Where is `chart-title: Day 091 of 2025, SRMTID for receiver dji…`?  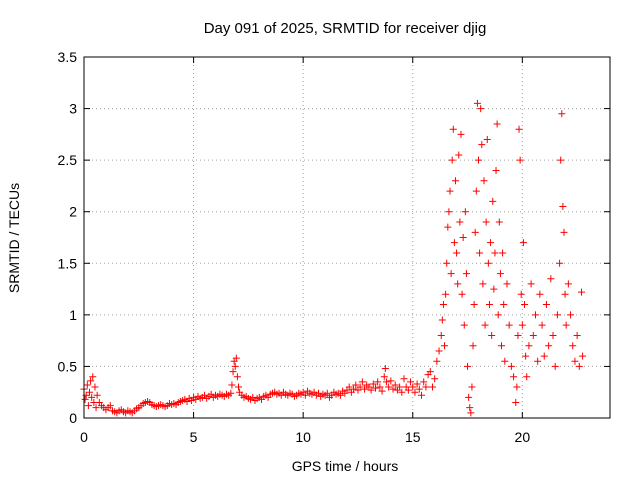
chart-title: Day 091 of 2025, SRMTID for receiver dji… is located at coordinates (345, 28).